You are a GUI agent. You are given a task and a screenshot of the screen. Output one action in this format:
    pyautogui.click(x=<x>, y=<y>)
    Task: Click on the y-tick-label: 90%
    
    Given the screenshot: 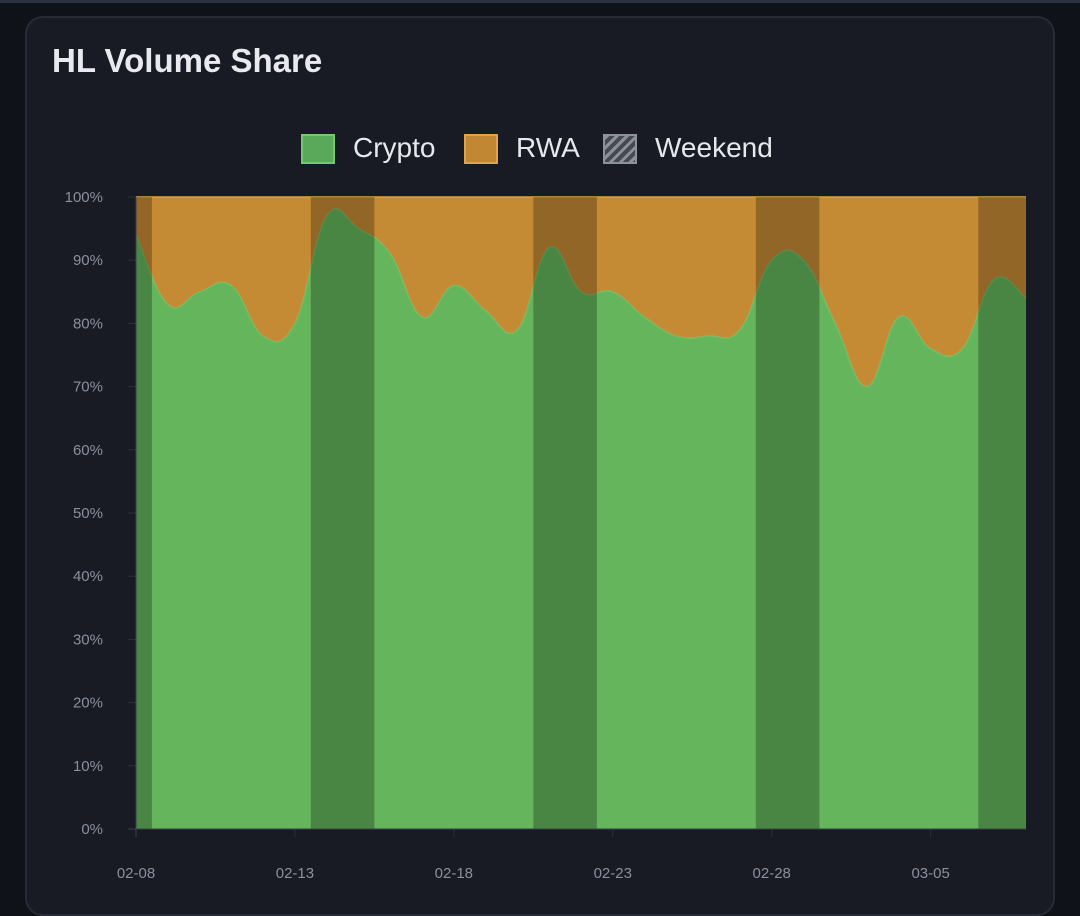 What is the action you would take?
    pyautogui.click(x=88, y=260)
    